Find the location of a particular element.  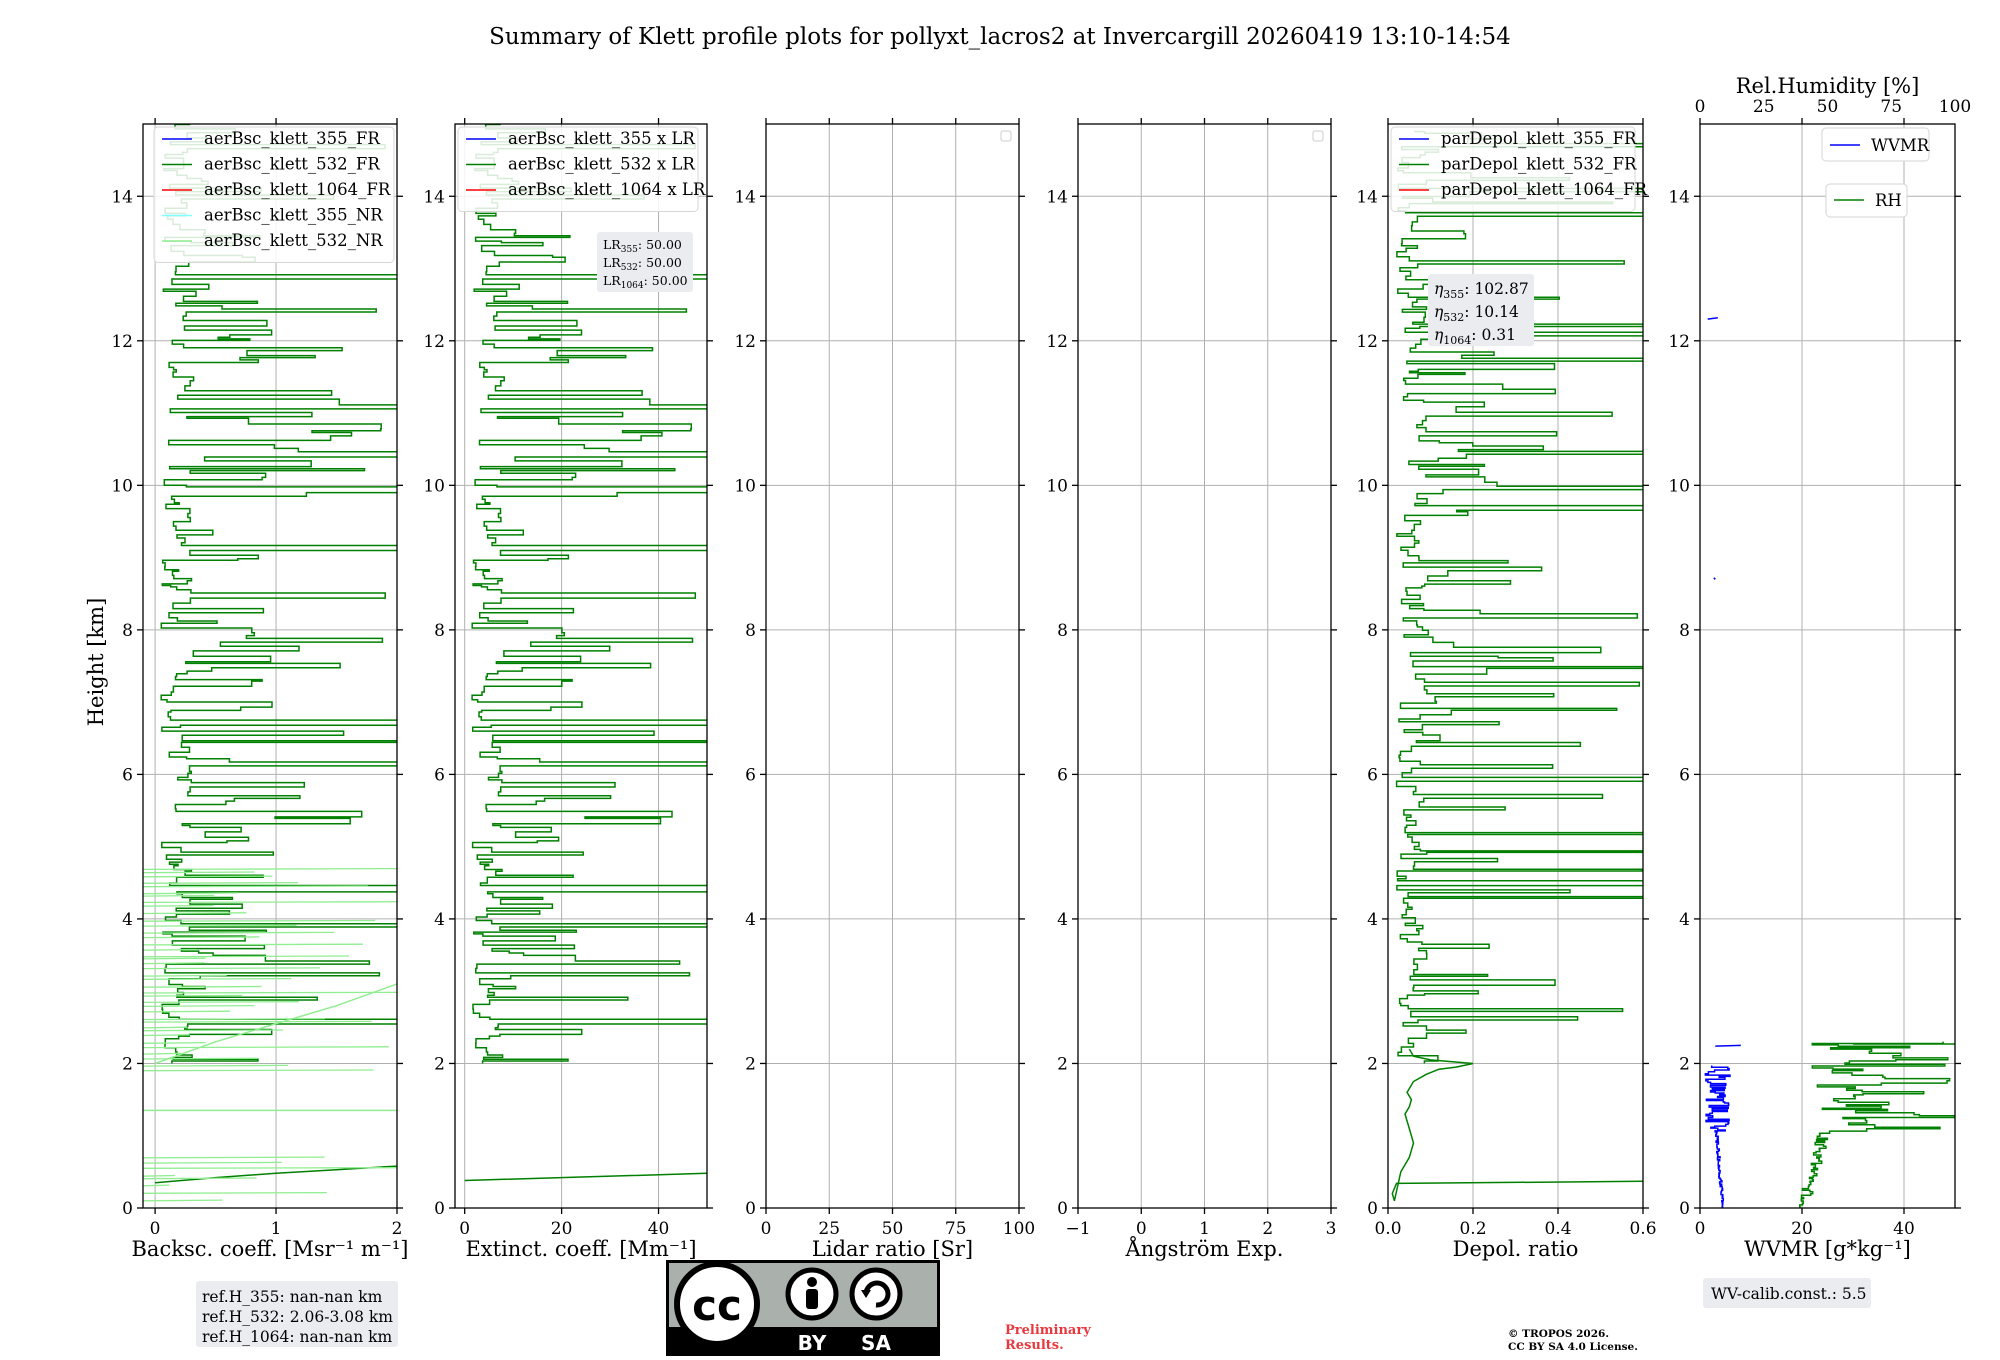

cc-license-logo: cc BY SA is located at coordinates (803, 1308).